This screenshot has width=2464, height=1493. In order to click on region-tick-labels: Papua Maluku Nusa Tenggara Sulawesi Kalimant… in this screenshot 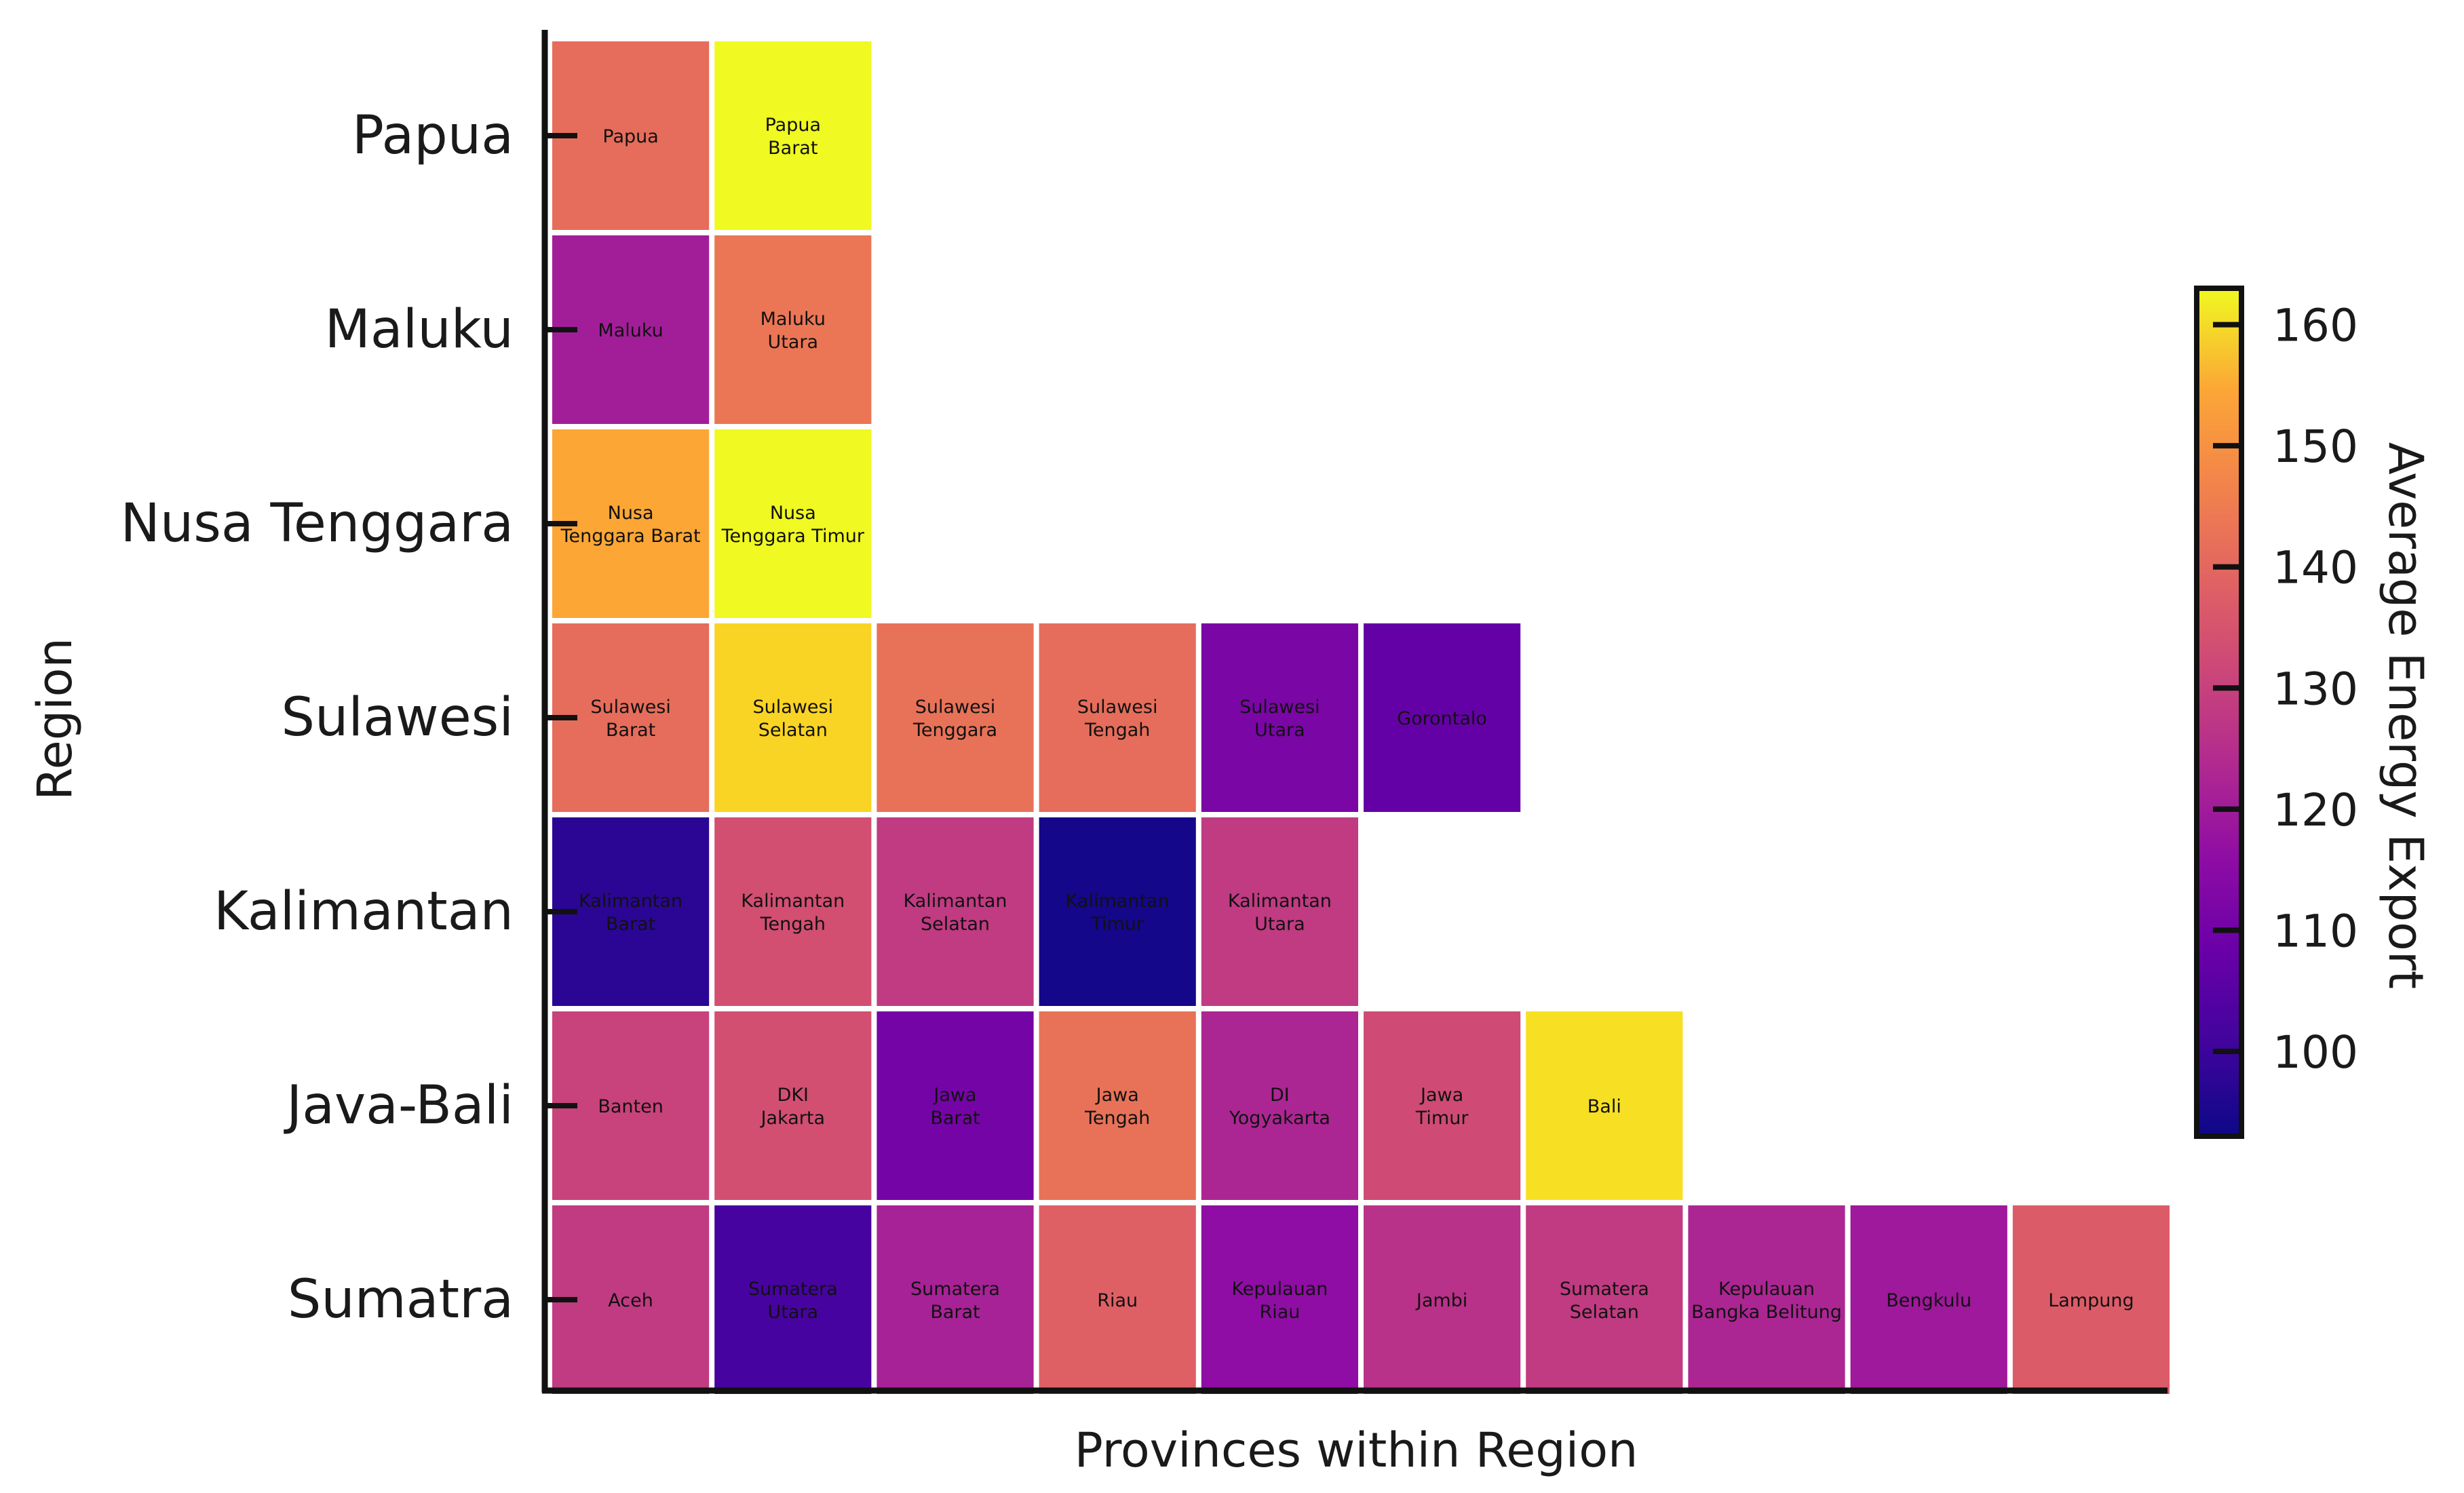, I will do `click(317, 717)`.